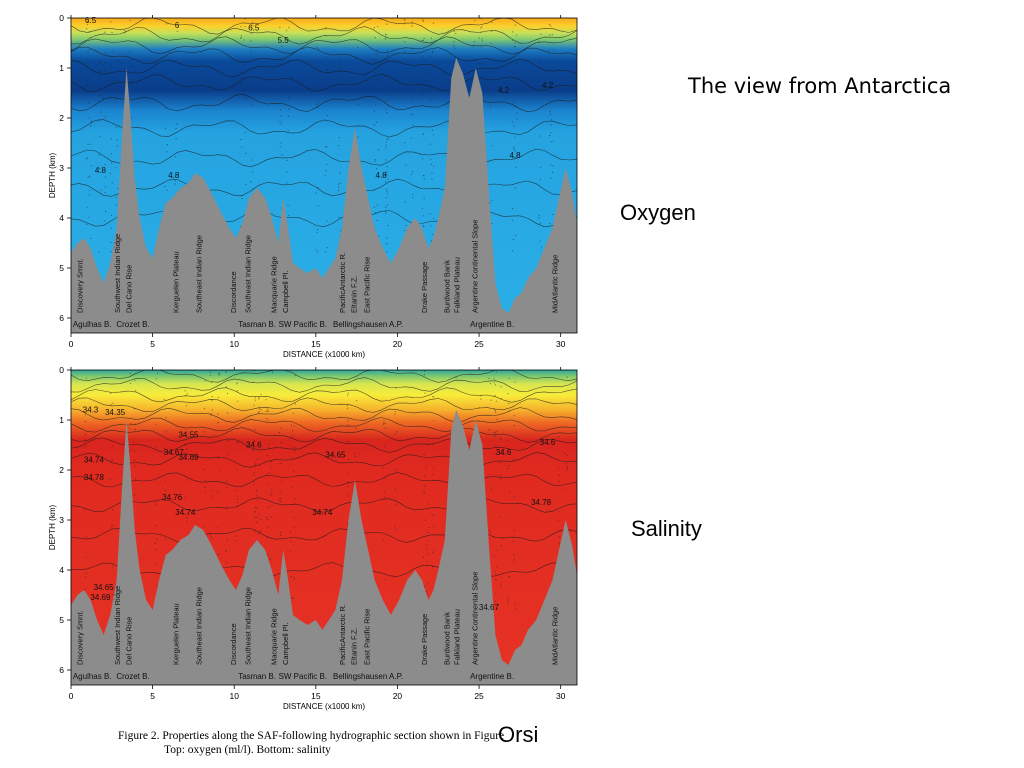 This screenshot has width=1024, height=768. I want to click on y-tick-label: 0, so click(61, 370).